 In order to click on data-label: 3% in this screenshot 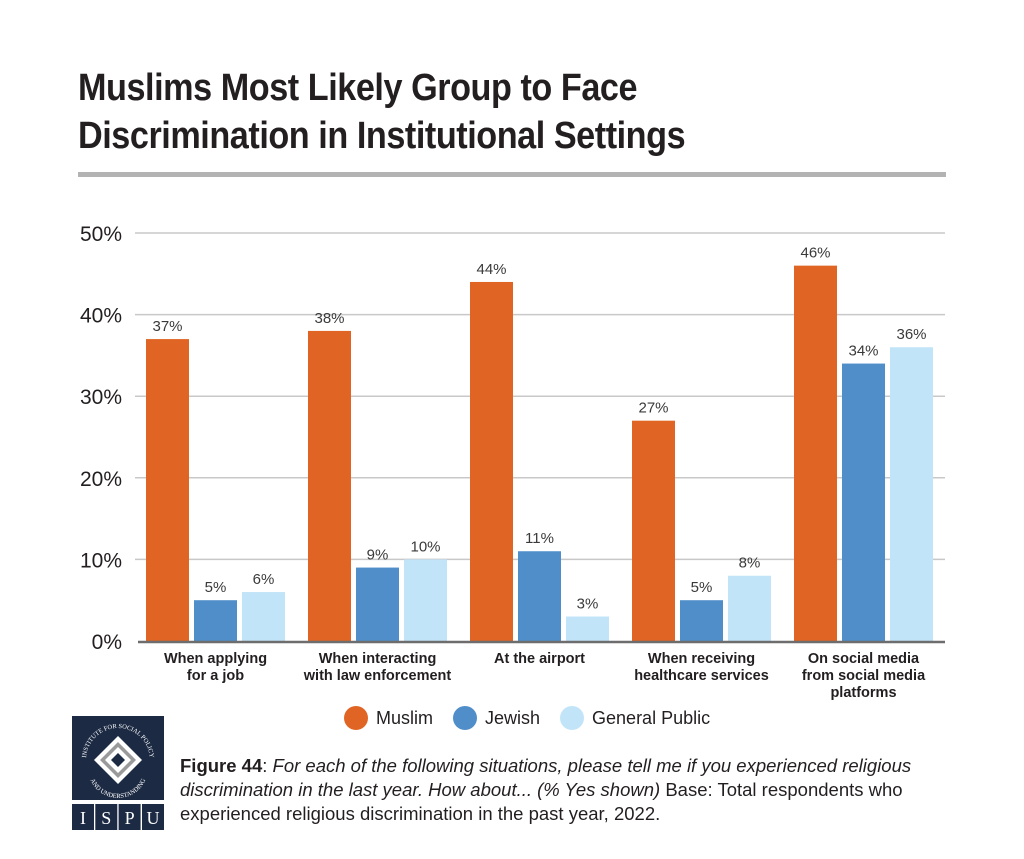, I will do `click(588, 604)`.